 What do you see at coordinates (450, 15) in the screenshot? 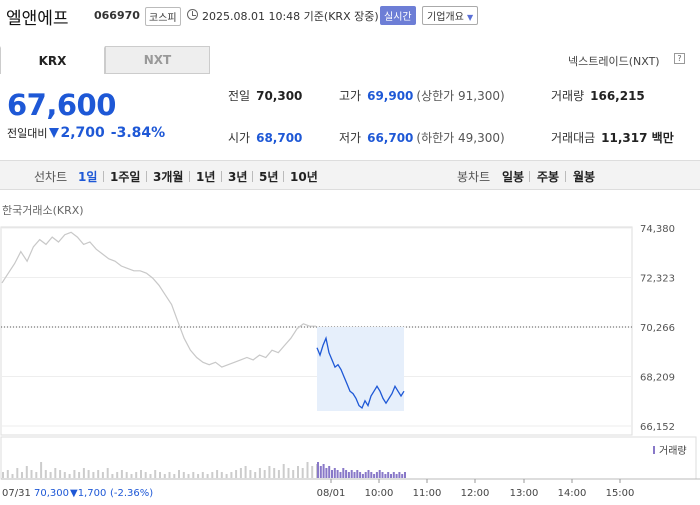
I see `company-overview-button: 기업개요 ▼` at bounding box center [450, 15].